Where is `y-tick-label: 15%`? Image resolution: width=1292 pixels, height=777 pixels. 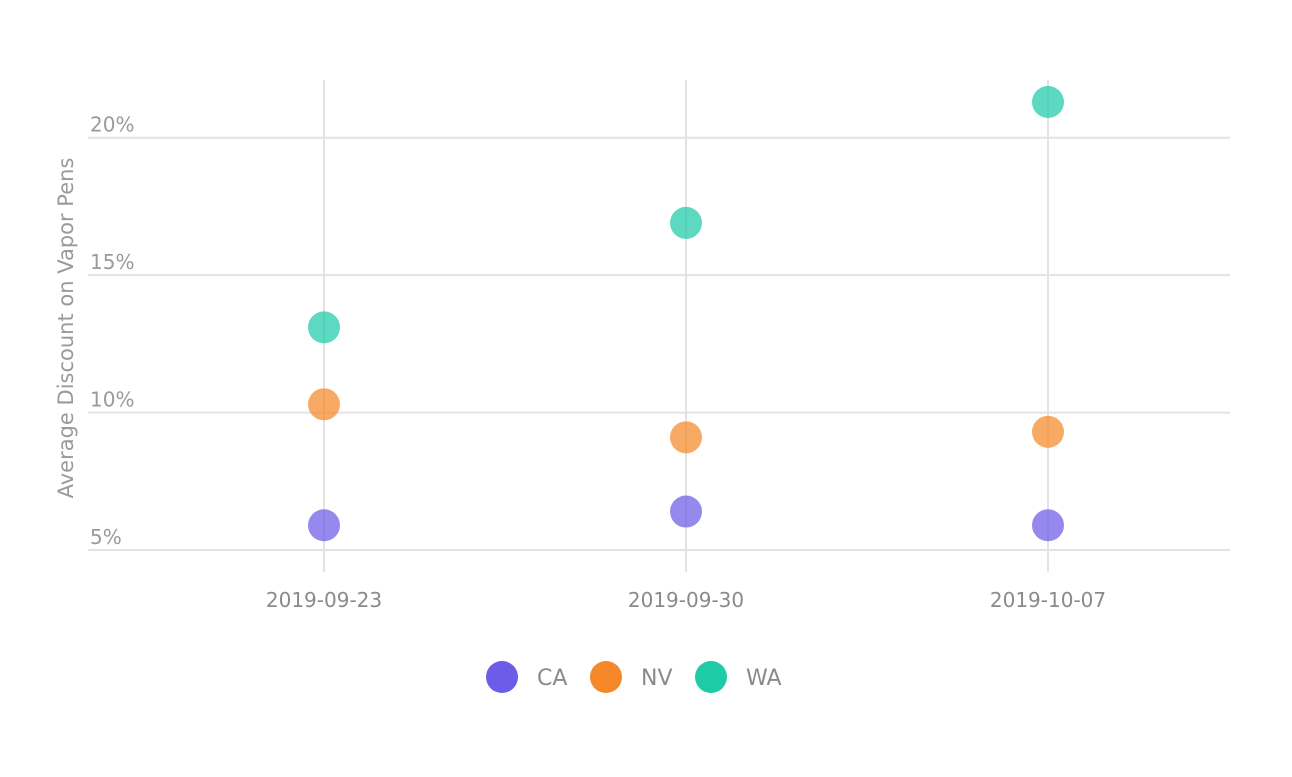 y-tick-label: 15% is located at coordinates (112, 262).